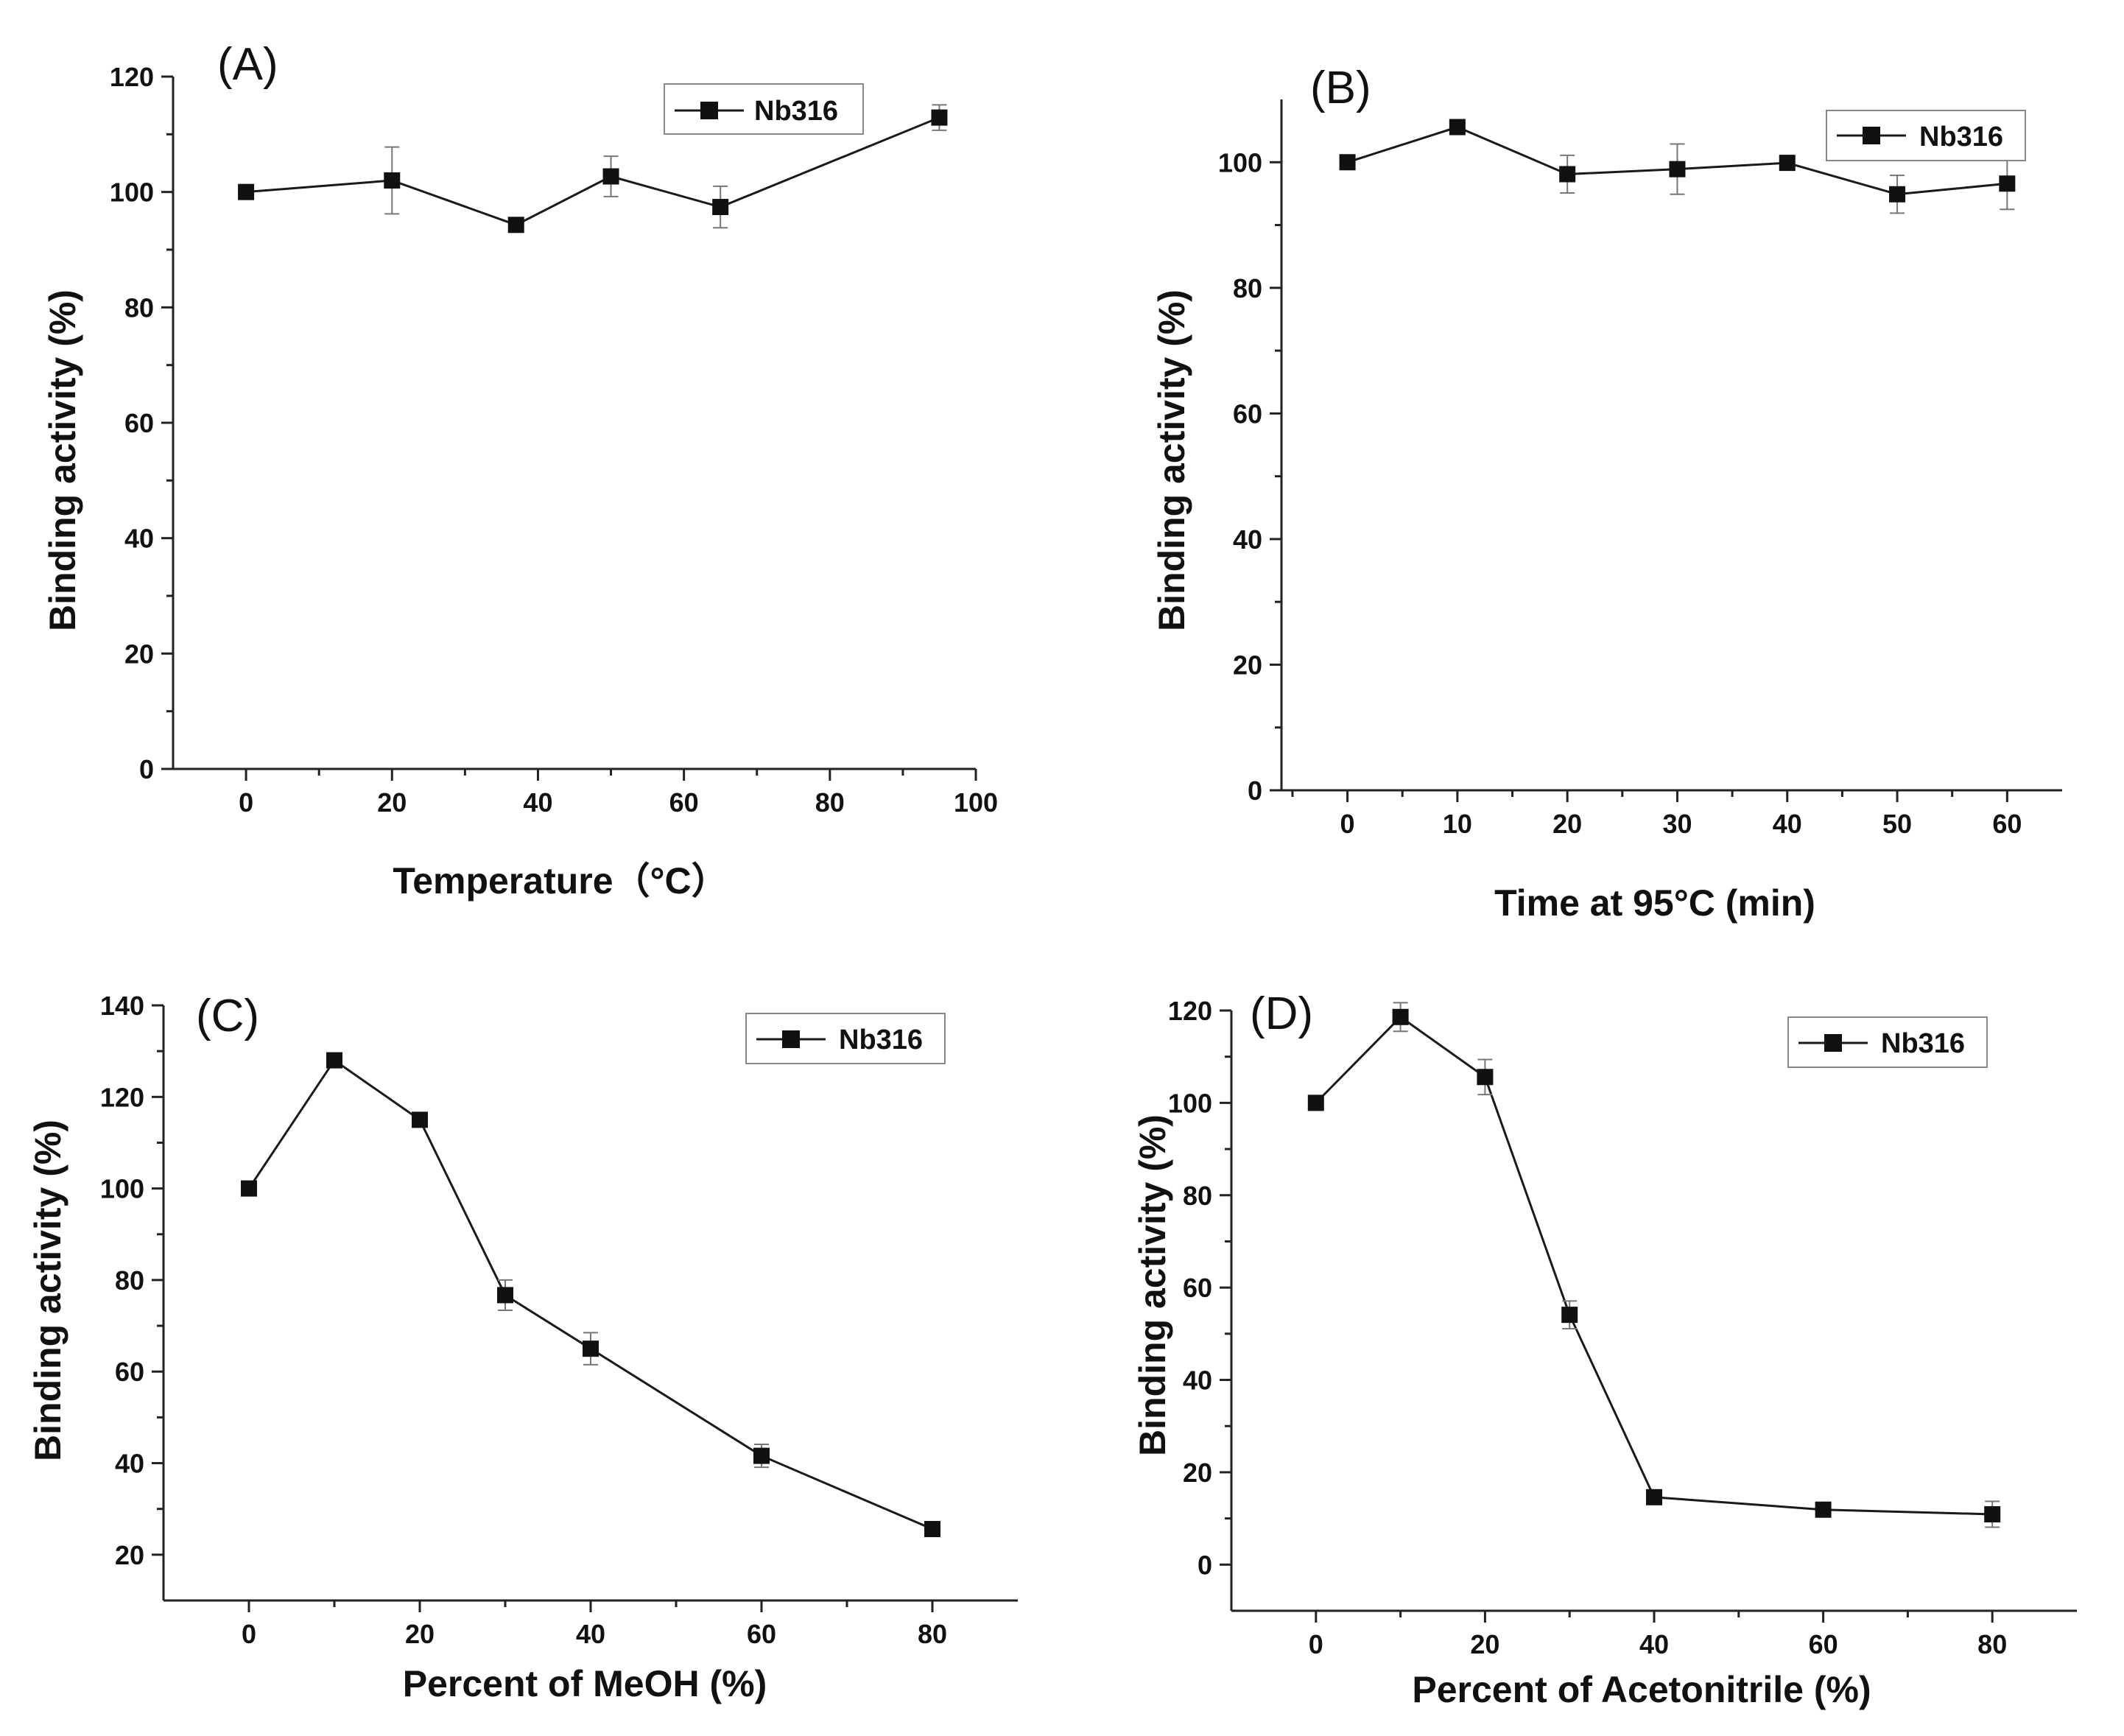  What do you see at coordinates (1152, 1285) in the screenshot?
I see `panel-d-y-axis-title: Binding activity (%)` at bounding box center [1152, 1285].